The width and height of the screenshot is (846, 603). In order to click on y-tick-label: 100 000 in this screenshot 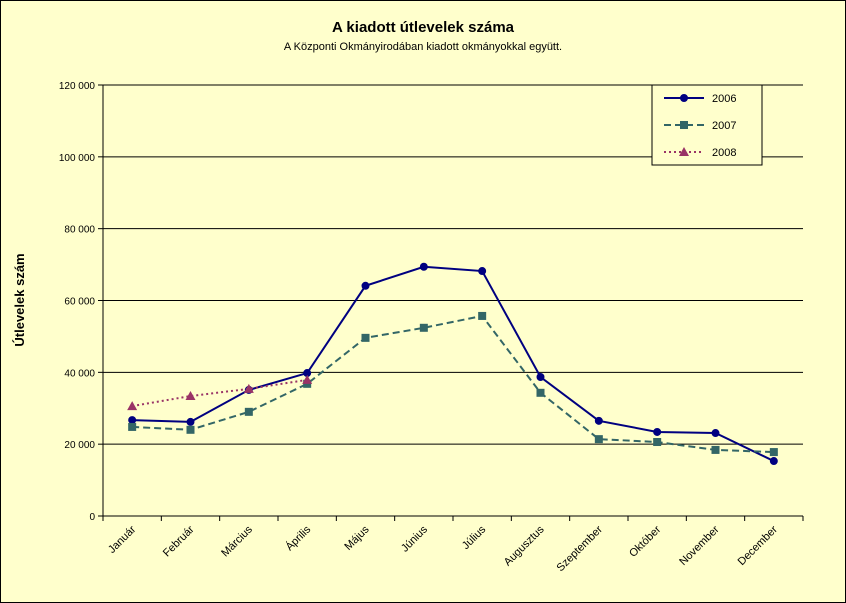, I will do `click(77, 158)`.